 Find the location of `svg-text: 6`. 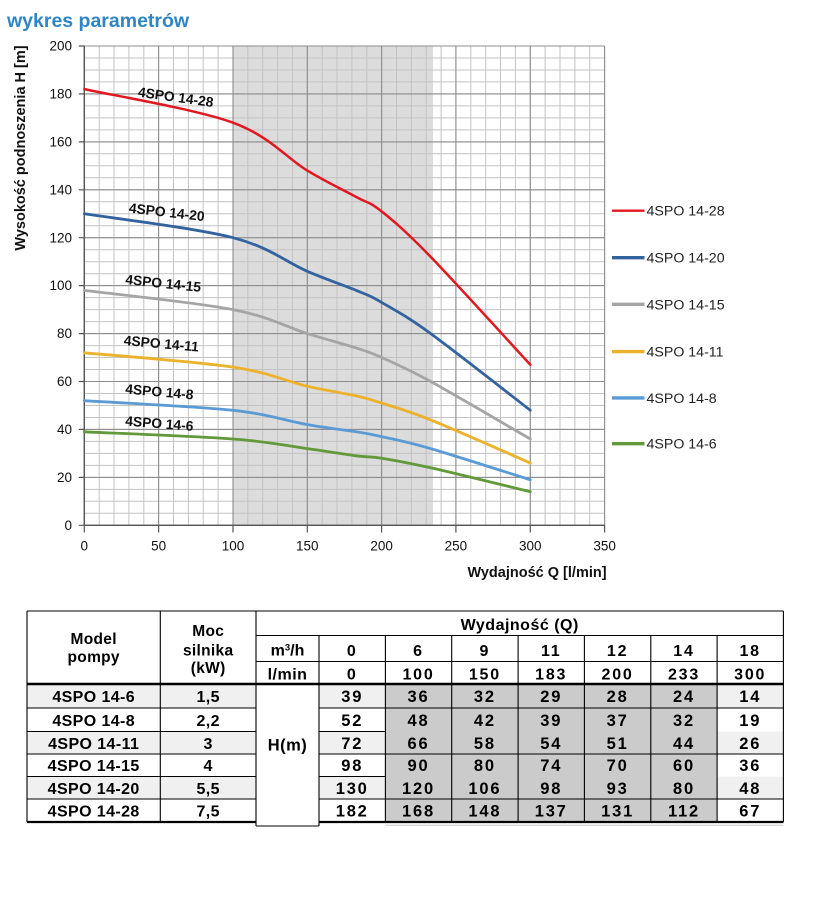

svg-text: 6 is located at coordinates (418, 651).